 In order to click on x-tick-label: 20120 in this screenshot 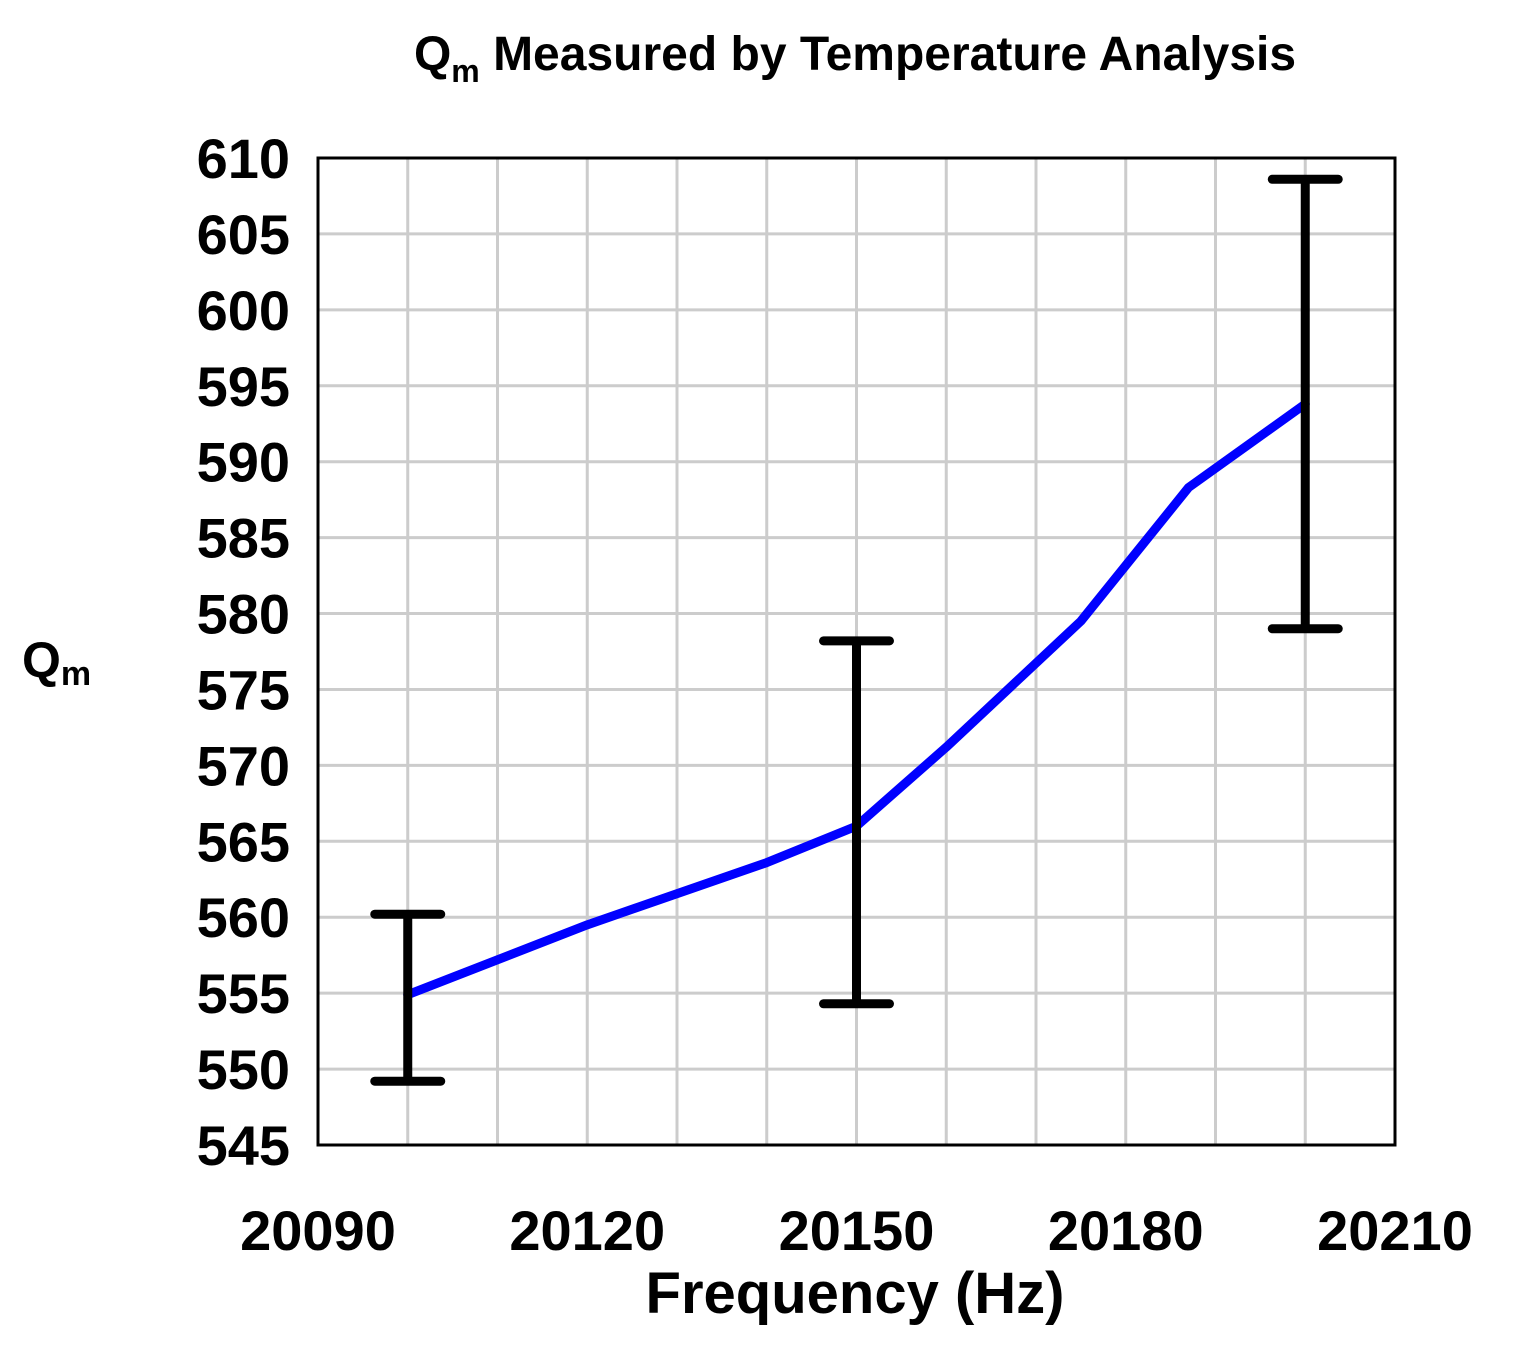, I will do `click(587, 1230)`.